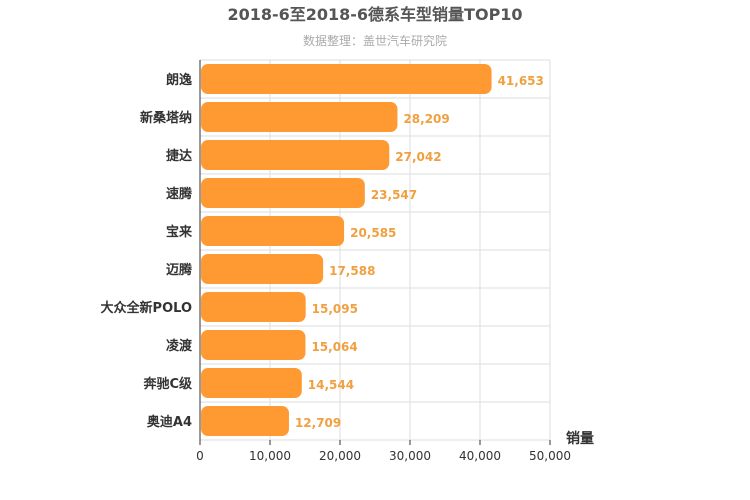  I want to click on category-label-3: 速腾, so click(179, 194).